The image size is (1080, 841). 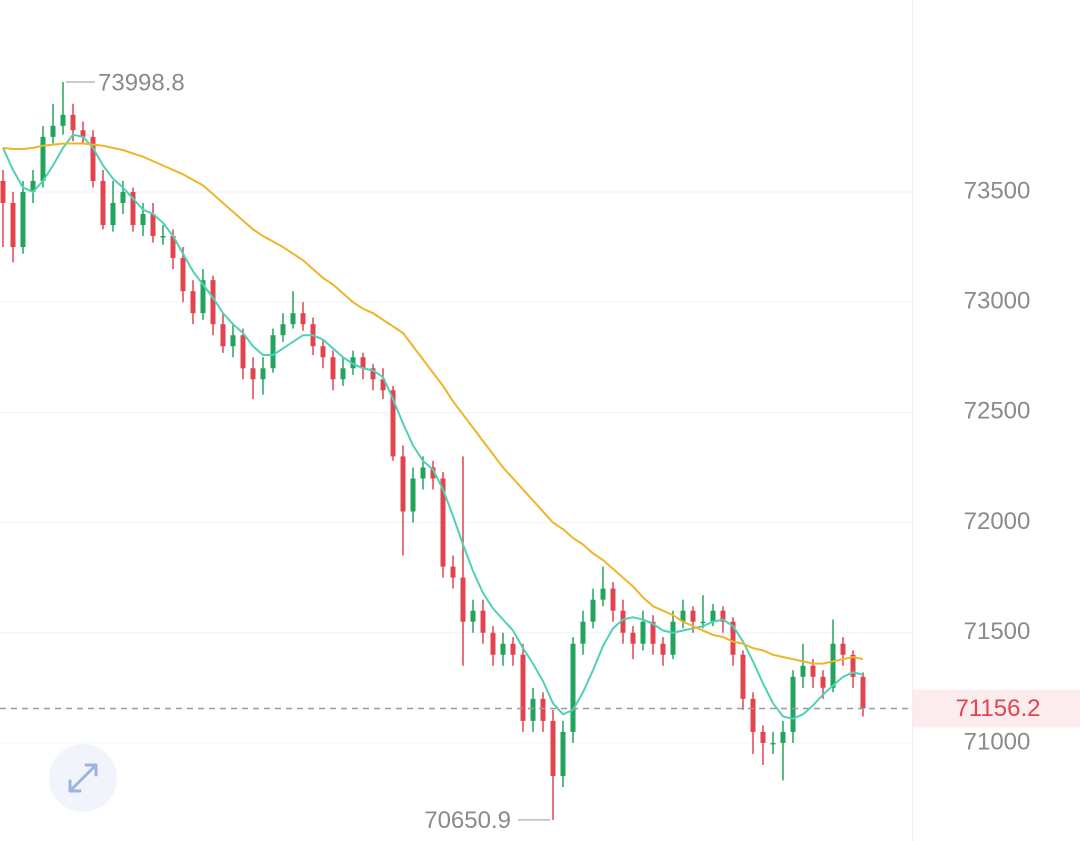 I want to click on max-label: 73998.8, so click(x=141, y=82).